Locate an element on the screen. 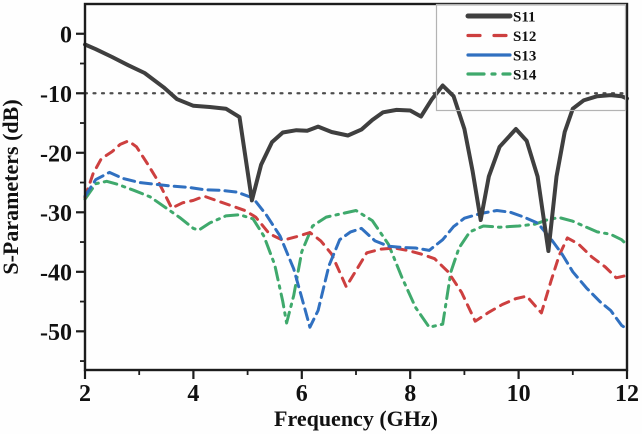  legend-box is located at coordinates (531, 57).